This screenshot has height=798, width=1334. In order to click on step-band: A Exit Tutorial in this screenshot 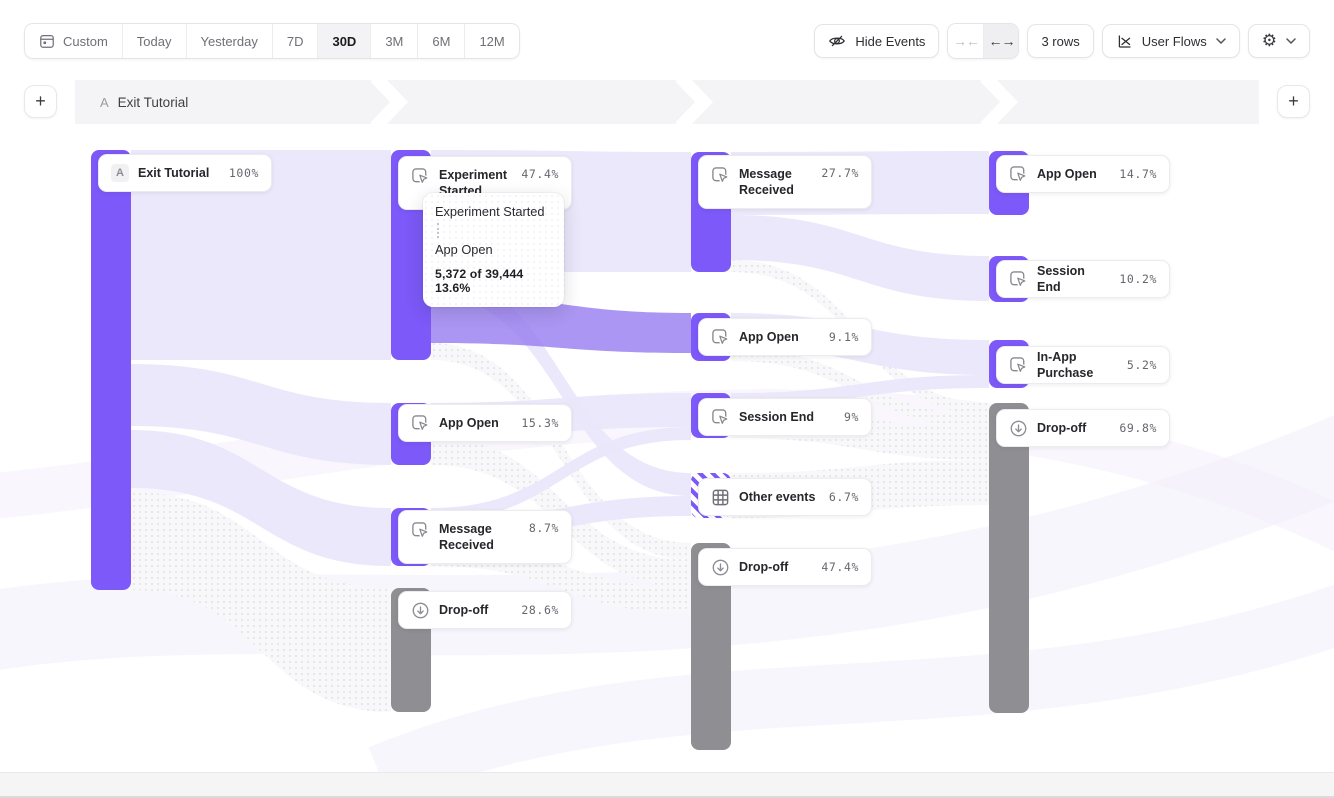, I will do `click(667, 102)`.